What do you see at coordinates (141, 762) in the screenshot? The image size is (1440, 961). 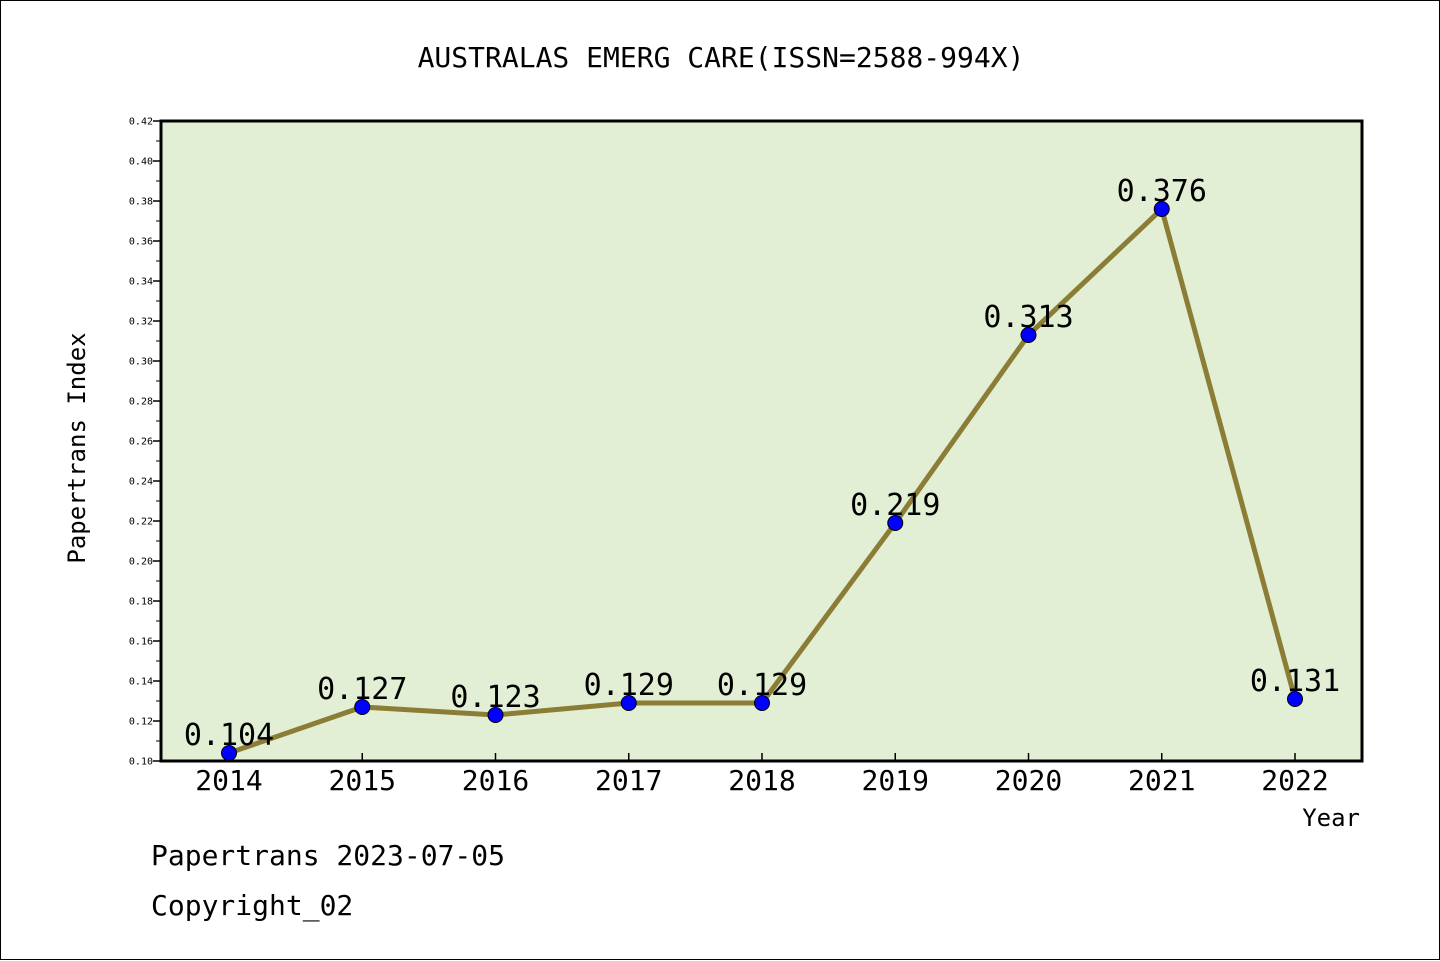 I see `y-tick-label: 0.10` at bounding box center [141, 762].